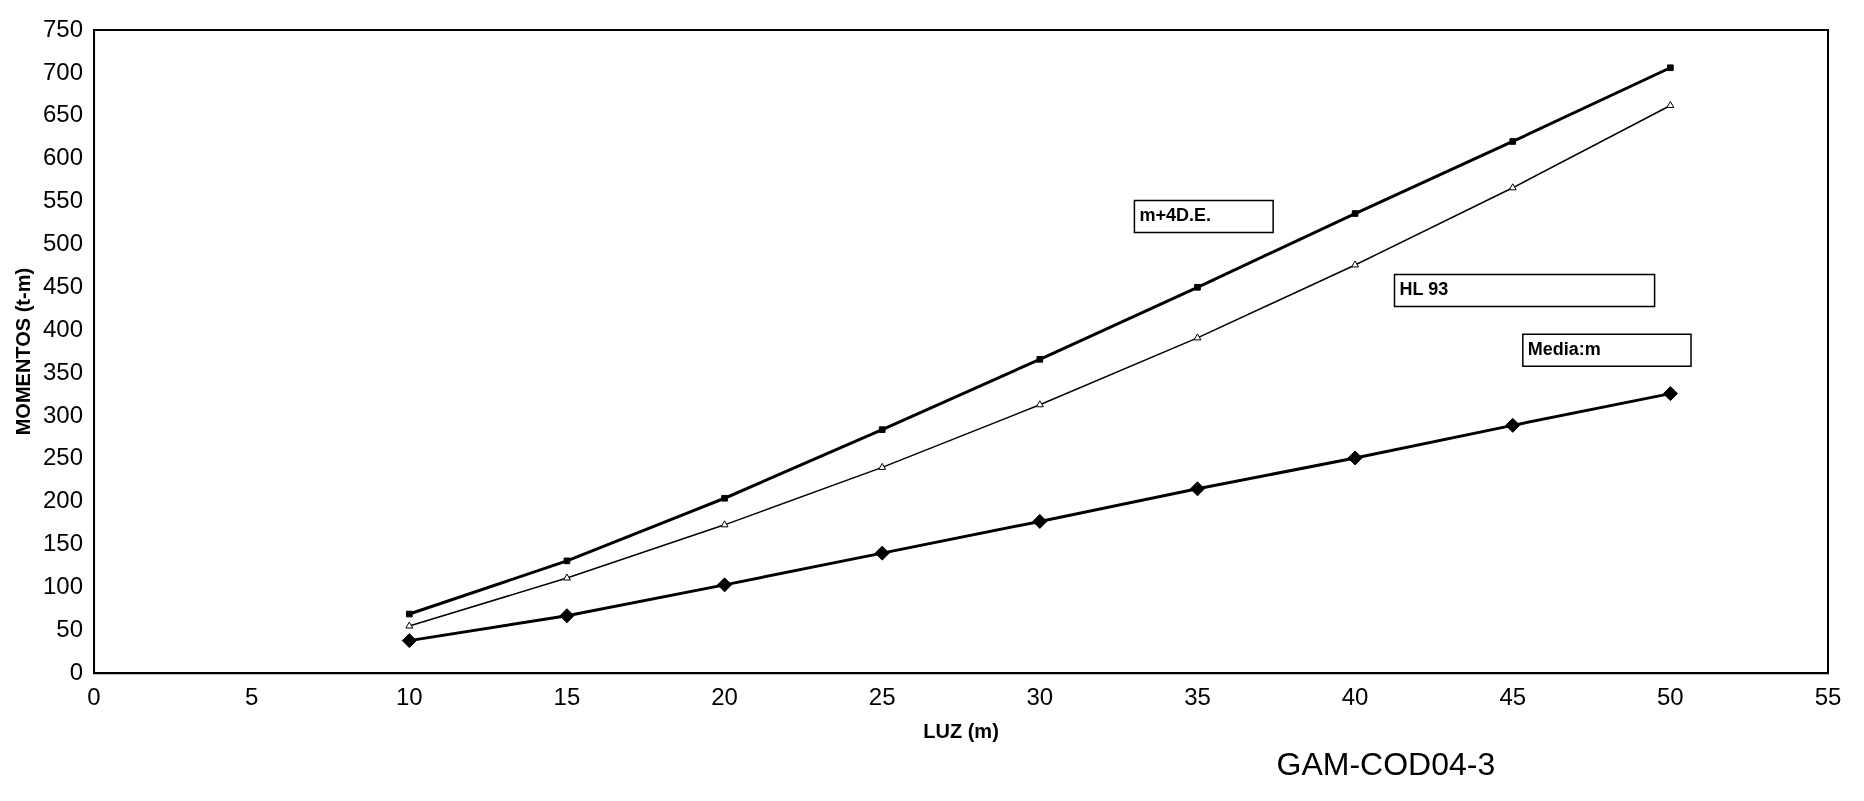 The image size is (1864, 801). Describe the element at coordinates (63, 457) in the screenshot. I see `y-tick-label: 250` at that location.